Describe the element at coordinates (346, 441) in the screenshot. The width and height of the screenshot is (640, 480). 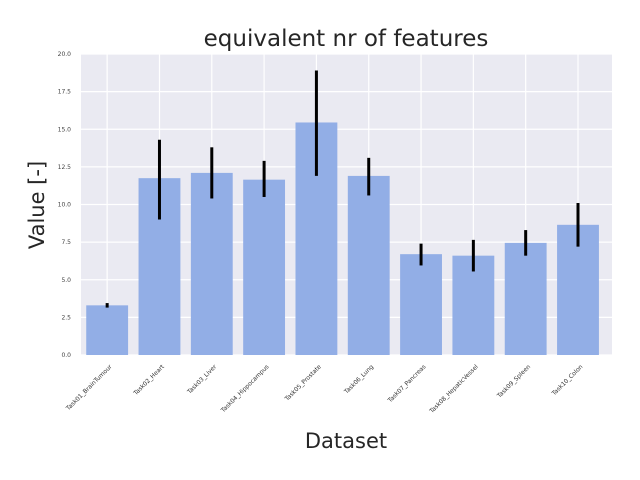
I see `x-axis-label: Dataset` at that location.